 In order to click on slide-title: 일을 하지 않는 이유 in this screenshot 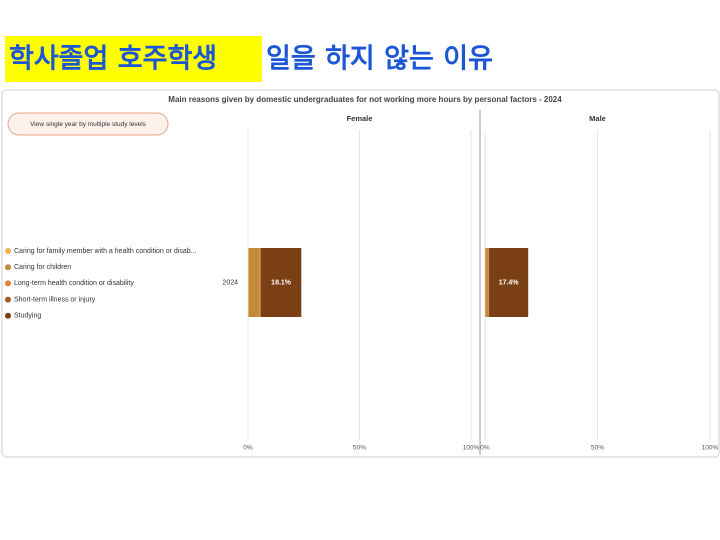, I will do `click(379, 59)`.